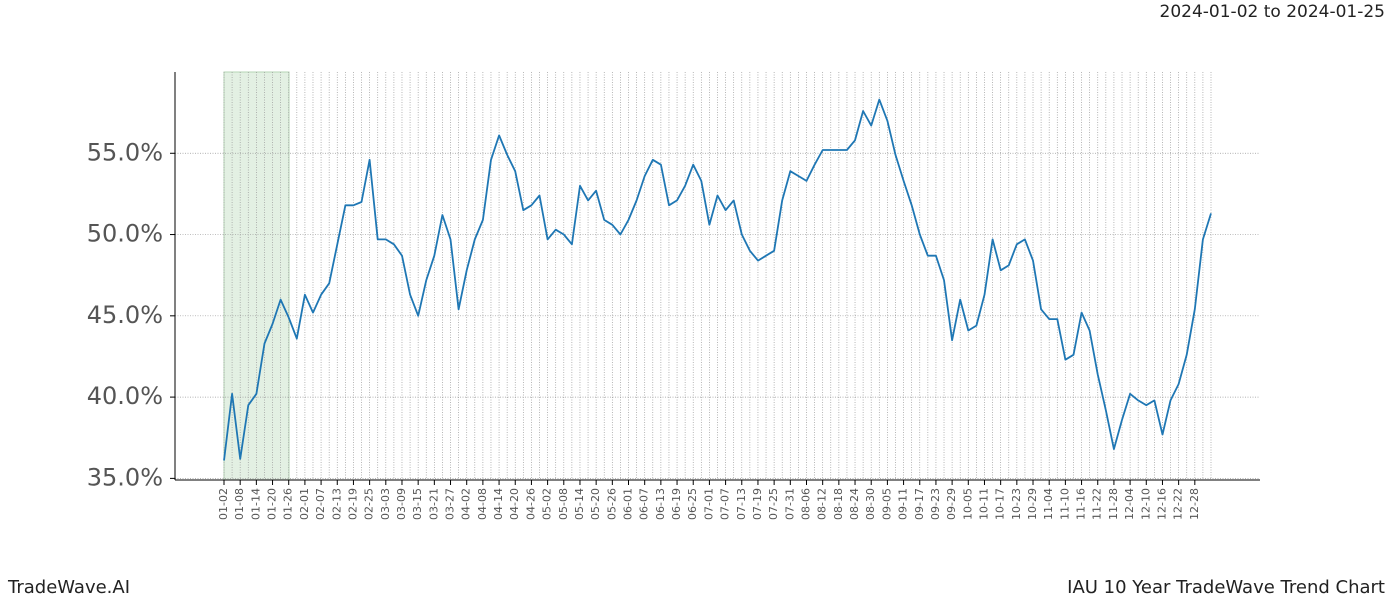 Image resolution: width=1400 pixels, height=600 pixels. What do you see at coordinates (919, 504) in the screenshot?
I see `x-tick-label: 09-17` at bounding box center [919, 504].